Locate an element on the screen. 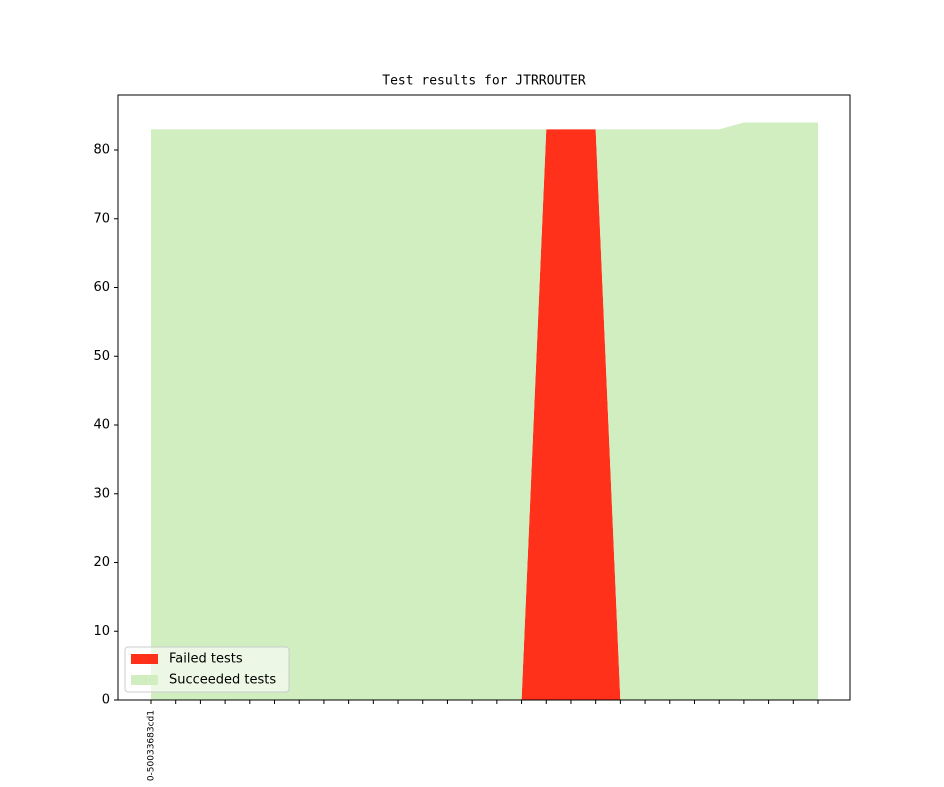 The height and width of the screenshot is (787, 944). y-tick-label: 0 is located at coordinates (106, 700).